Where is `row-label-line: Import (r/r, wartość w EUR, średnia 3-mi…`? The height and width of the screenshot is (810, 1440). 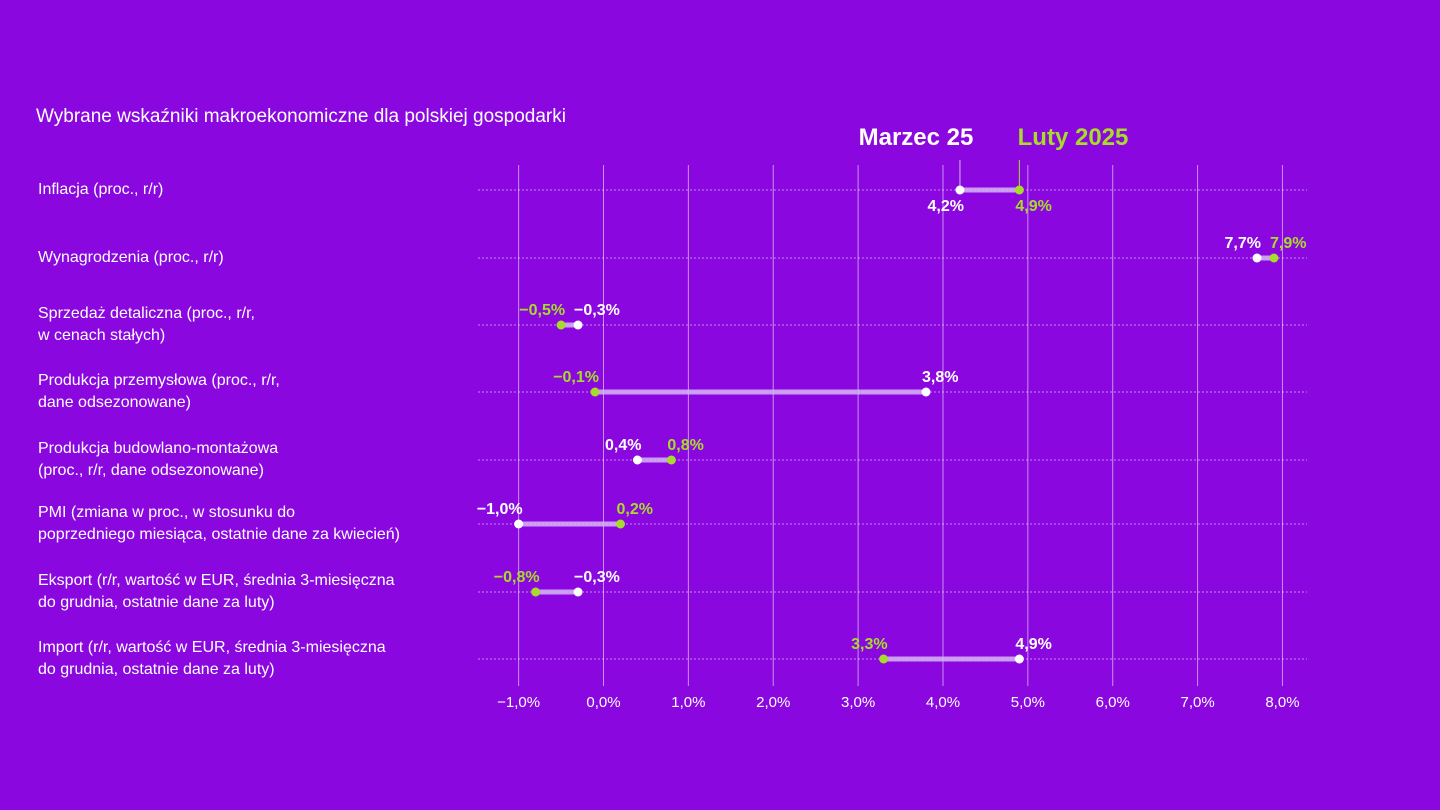 row-label-line: Import (r/r, wartość w EUR, średnia 3-mi… is located at coordinates (212, 647).